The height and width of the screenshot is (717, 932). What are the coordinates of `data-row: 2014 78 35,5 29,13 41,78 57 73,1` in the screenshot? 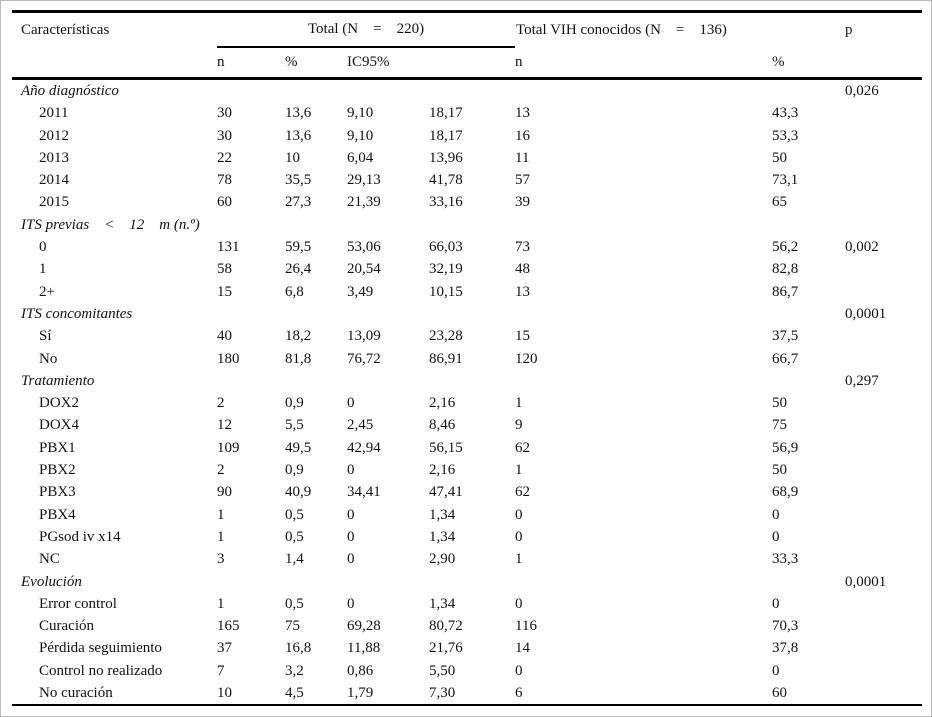 It's located at (467, 180).